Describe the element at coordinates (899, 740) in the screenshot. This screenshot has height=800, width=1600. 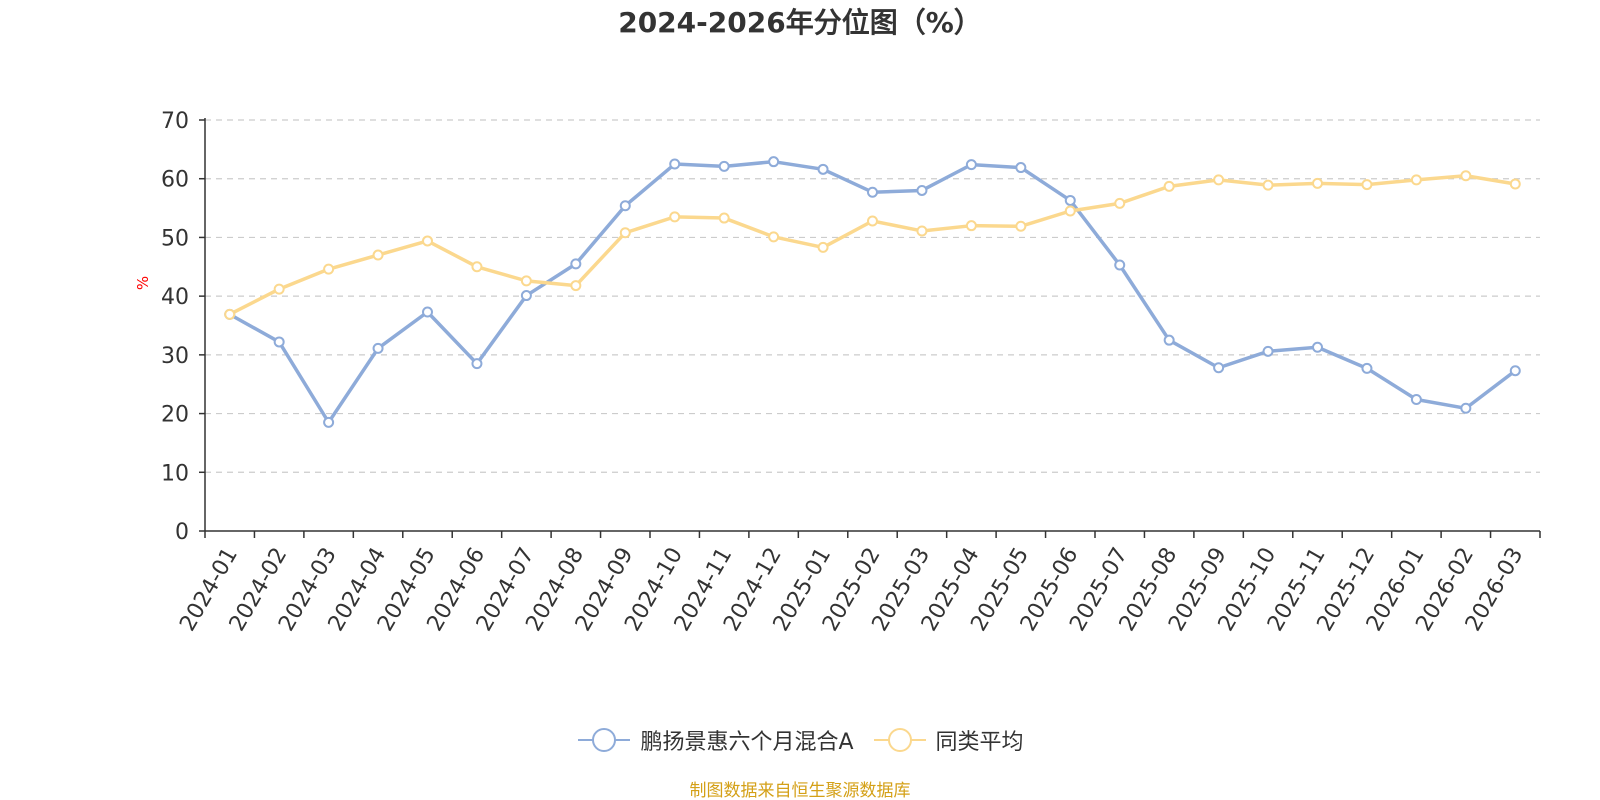
I see `legend-symbol-category-average` at that location.